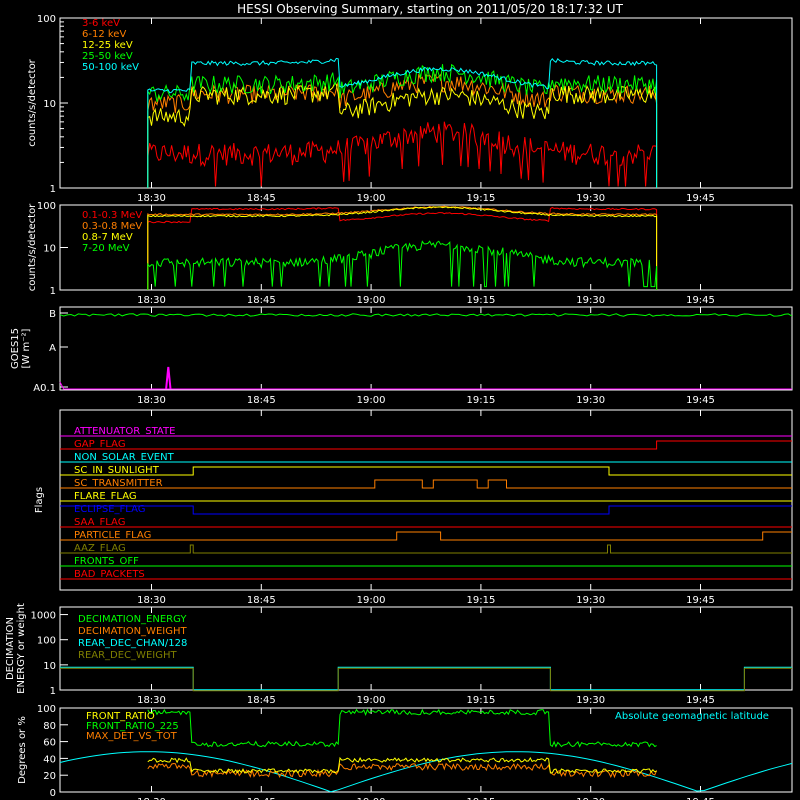 The width and height of the screenshot is (800, 800). What do you see at coordinates (100, 548) in the screenshot?
I see `flag-label: AAZ_FLAG` at bounding box center [100, 548].